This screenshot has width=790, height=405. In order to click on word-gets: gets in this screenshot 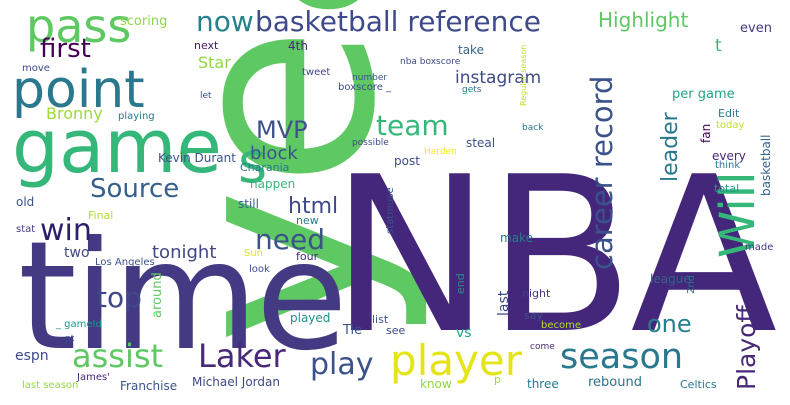, I will do `click(471, 90)`.